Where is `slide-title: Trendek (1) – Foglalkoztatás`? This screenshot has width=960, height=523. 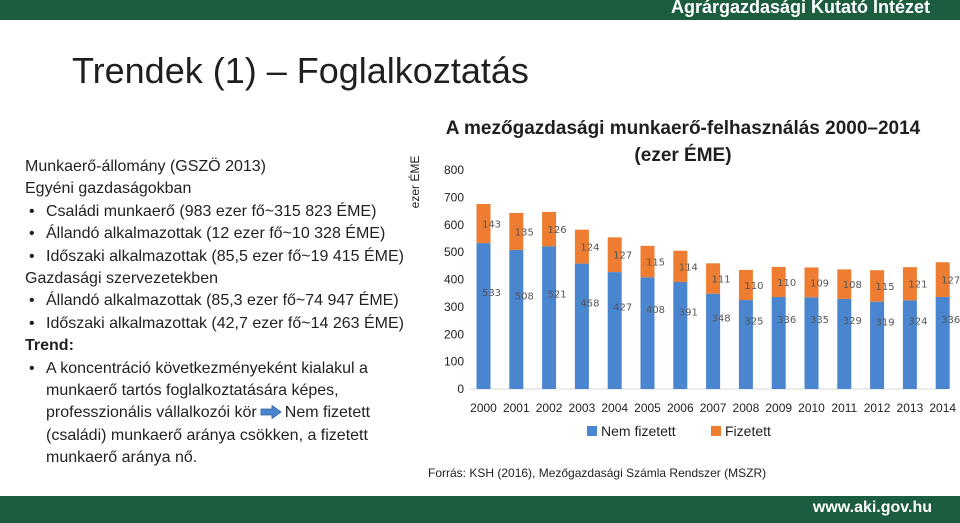 slide-title: Trendek (1) – Foglalkoztatás is located at coordinates (300, 70).